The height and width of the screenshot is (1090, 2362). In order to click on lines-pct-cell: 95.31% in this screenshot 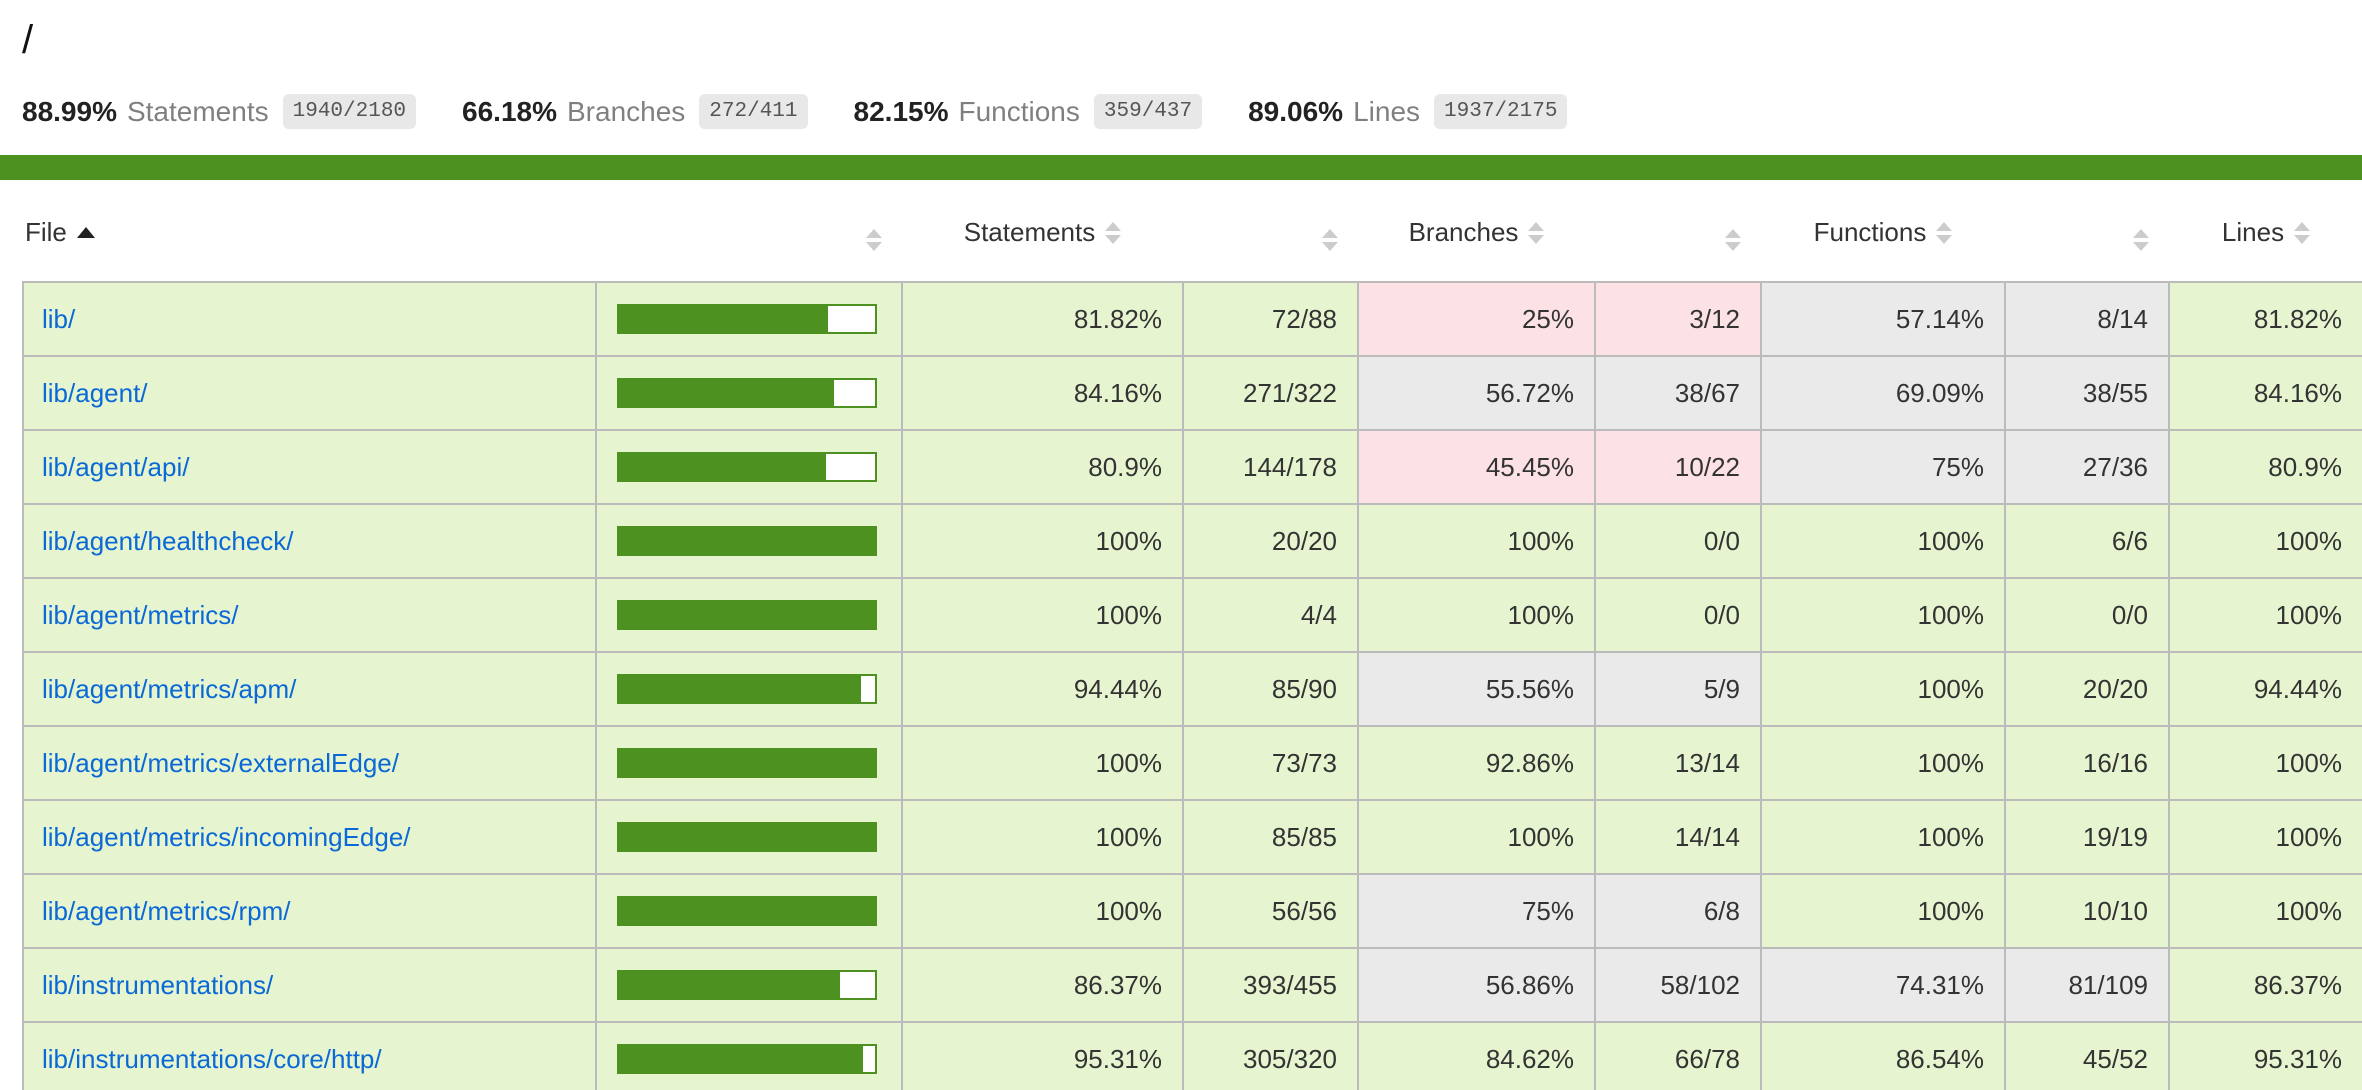, I will do `click(2265, 1055)`.